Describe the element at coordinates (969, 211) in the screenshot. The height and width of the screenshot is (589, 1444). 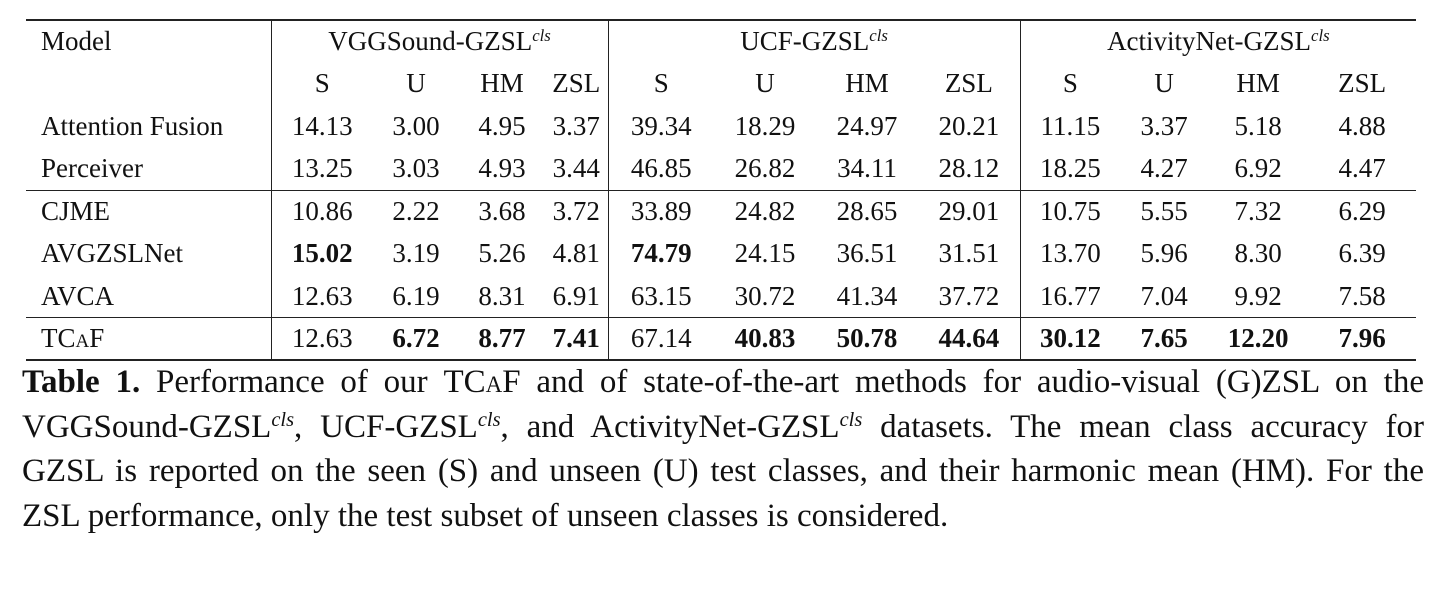
I see `value-cell: 29.01` at that location.